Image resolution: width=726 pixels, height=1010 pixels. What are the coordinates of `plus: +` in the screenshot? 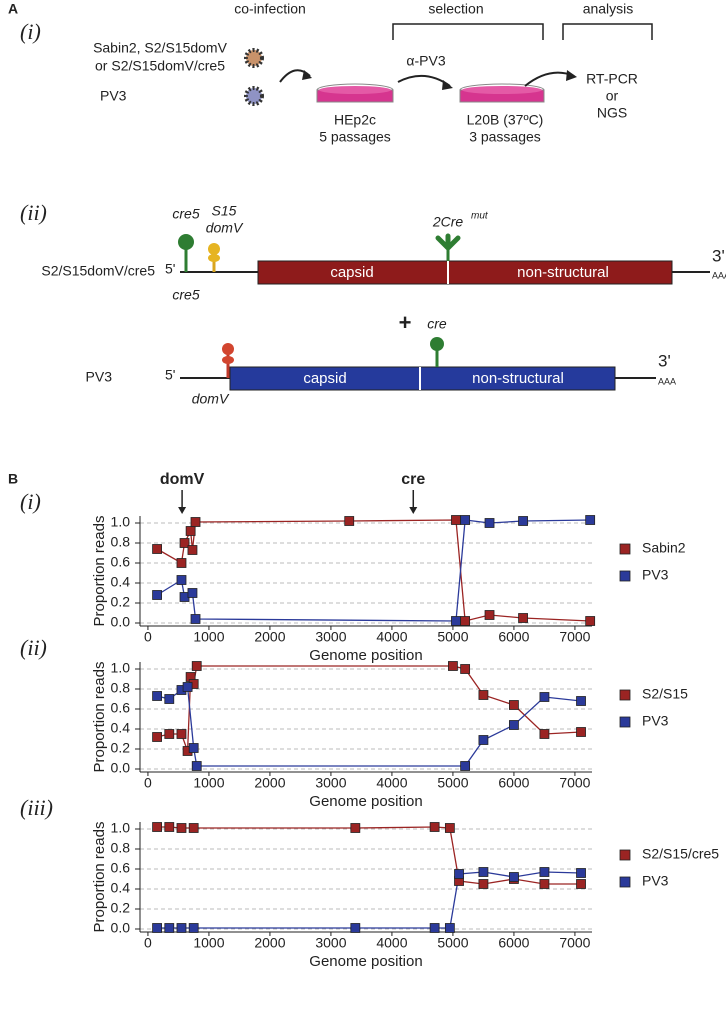 It's located at (405, 322).